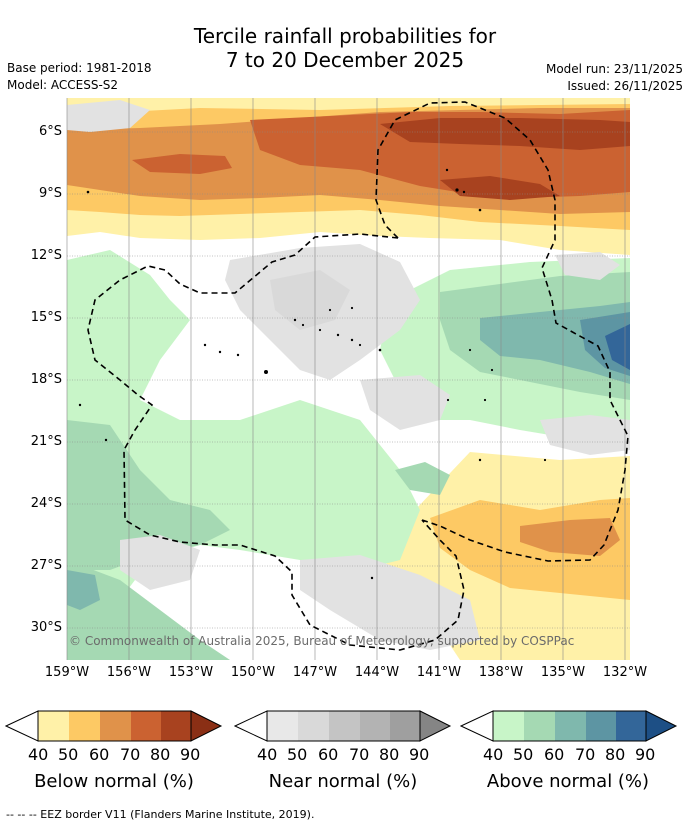 The image size is (690, 827). Describe the element at coordinates (79, 68) in the screenshot. I see `base-period: Base period: 1981-2018` at that location.